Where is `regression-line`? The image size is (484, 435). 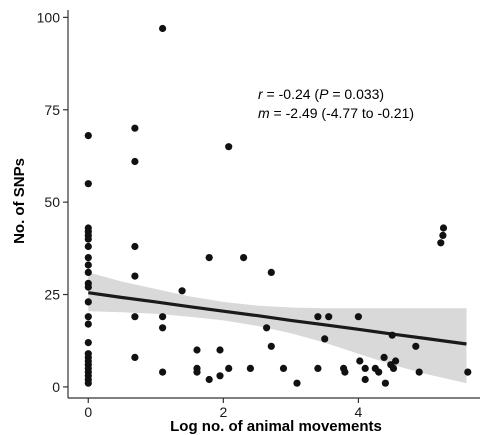 regression-line is located at coordinates (277, 318).